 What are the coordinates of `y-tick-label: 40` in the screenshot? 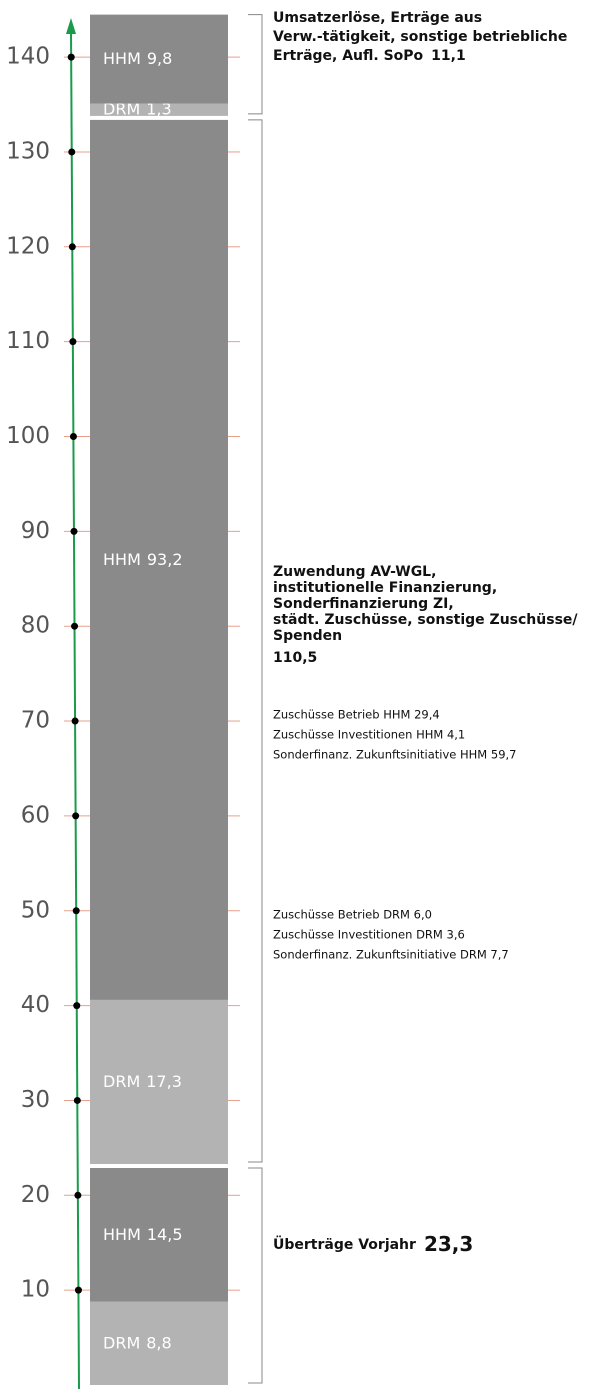 It's located at (35, 1005).